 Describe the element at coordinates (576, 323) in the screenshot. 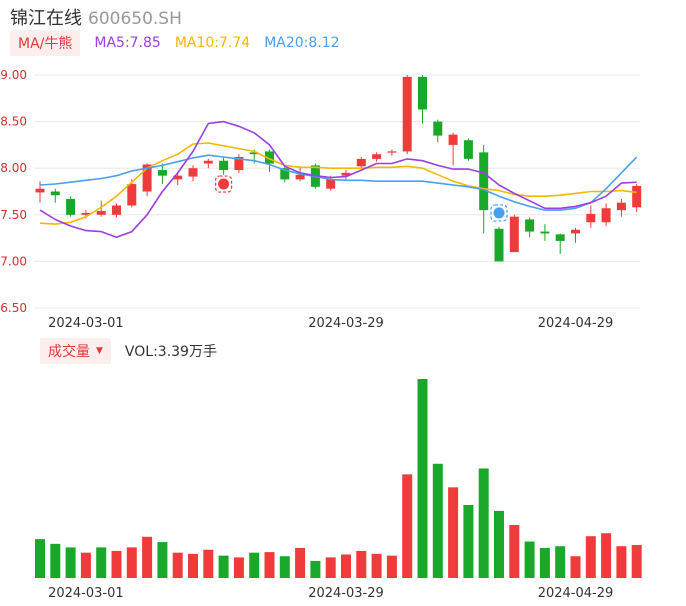

I see `x-tick-label: 2024-04-29` at that location.